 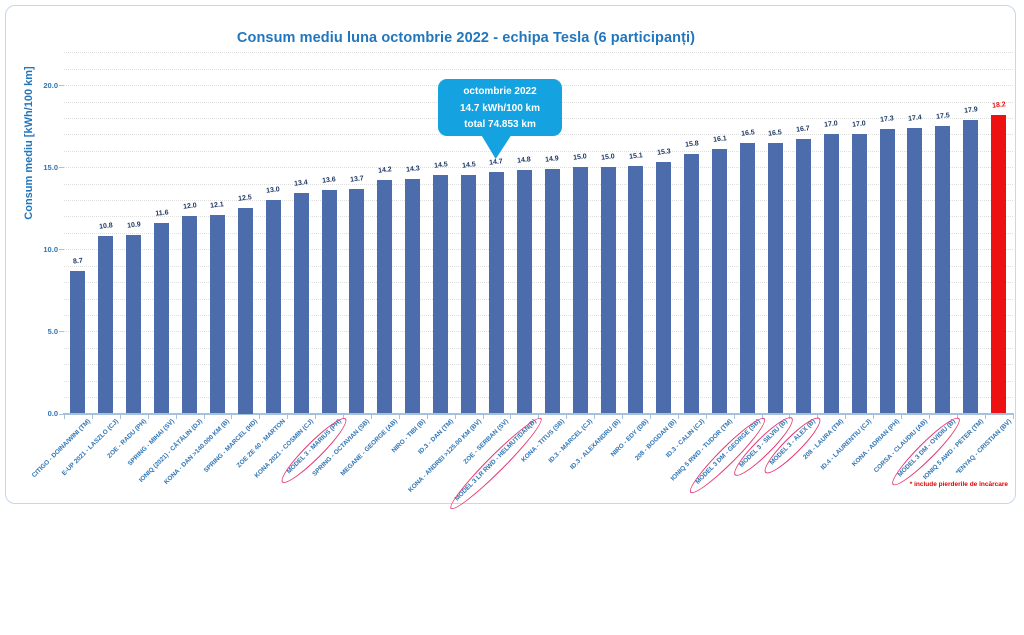 I want to click on y-tick-label: 5.0, so click(x=52, y=331).